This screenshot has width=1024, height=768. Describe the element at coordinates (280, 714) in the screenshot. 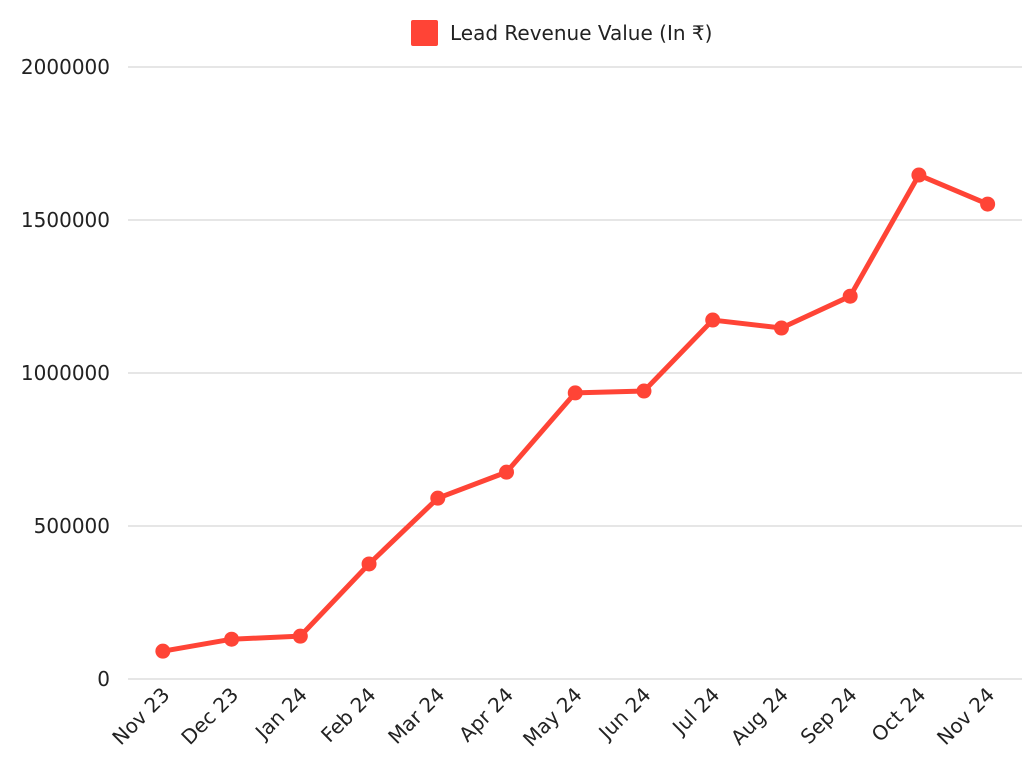

I see `x-tick-label: Jan 24` at that location.